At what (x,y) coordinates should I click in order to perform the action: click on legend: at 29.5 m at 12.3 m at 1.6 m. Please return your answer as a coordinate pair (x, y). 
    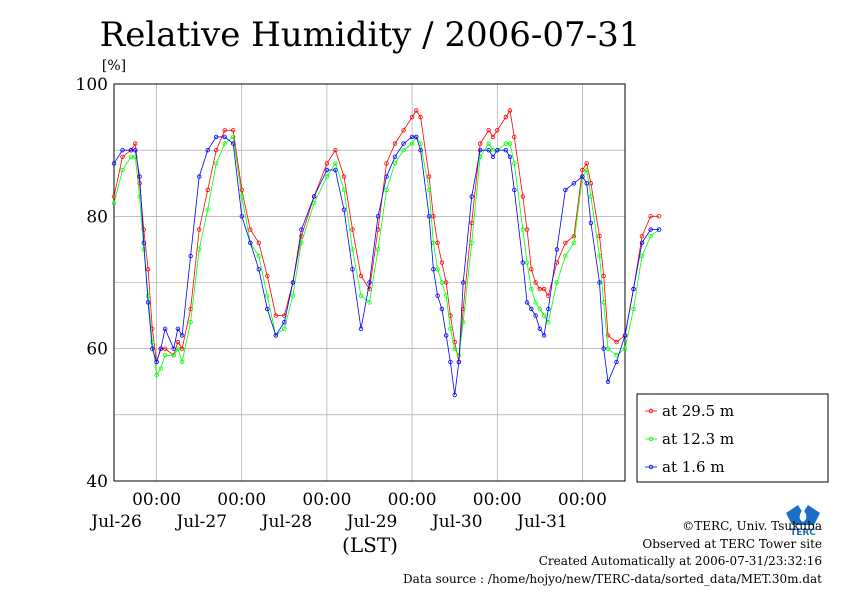
    Looking at the image, I should click on (732, 438).